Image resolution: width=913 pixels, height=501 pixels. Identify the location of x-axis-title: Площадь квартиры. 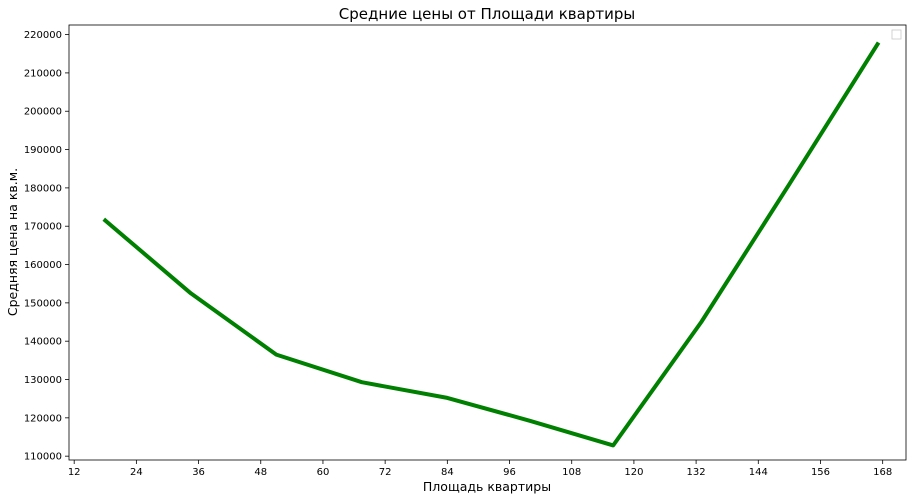
(487, 486).